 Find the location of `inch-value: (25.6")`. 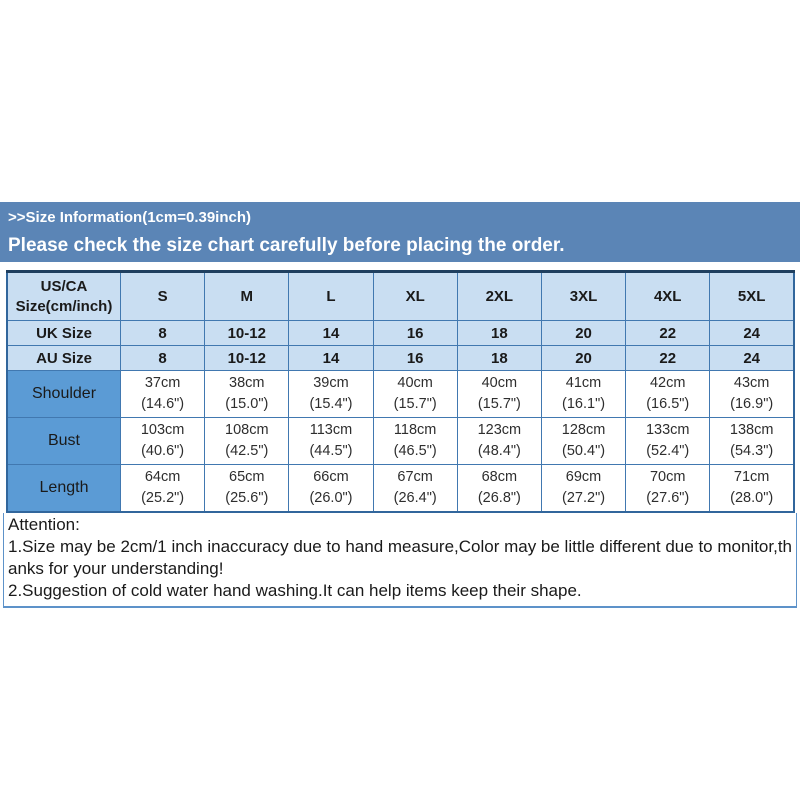

inch-value: (25.6") is located at coordinates (247, 498).